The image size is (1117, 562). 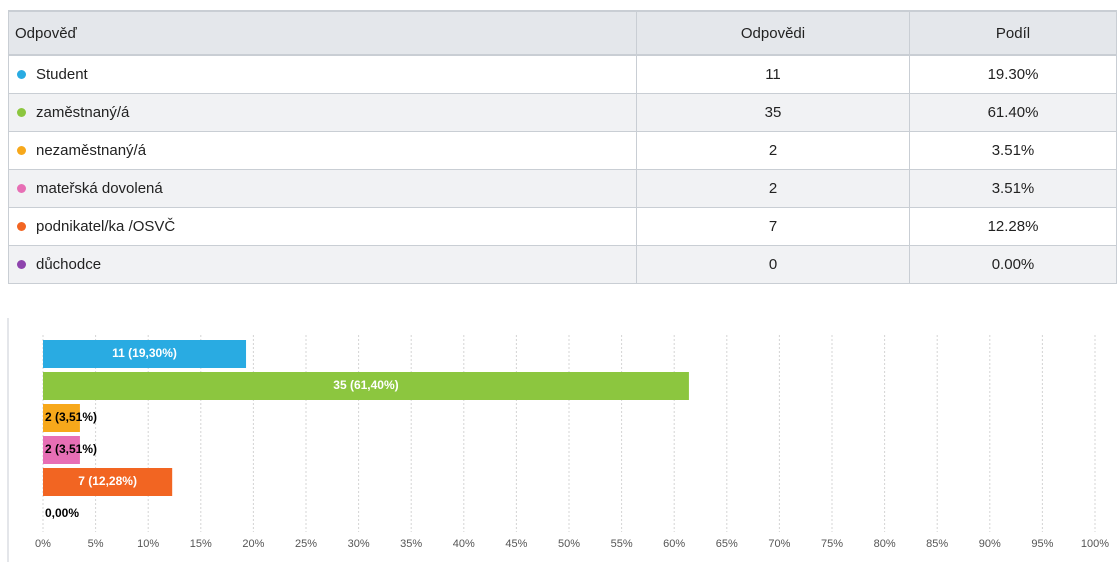 I want to click on answer-cell: mateřská dovolená, so click(x=322, y=188).